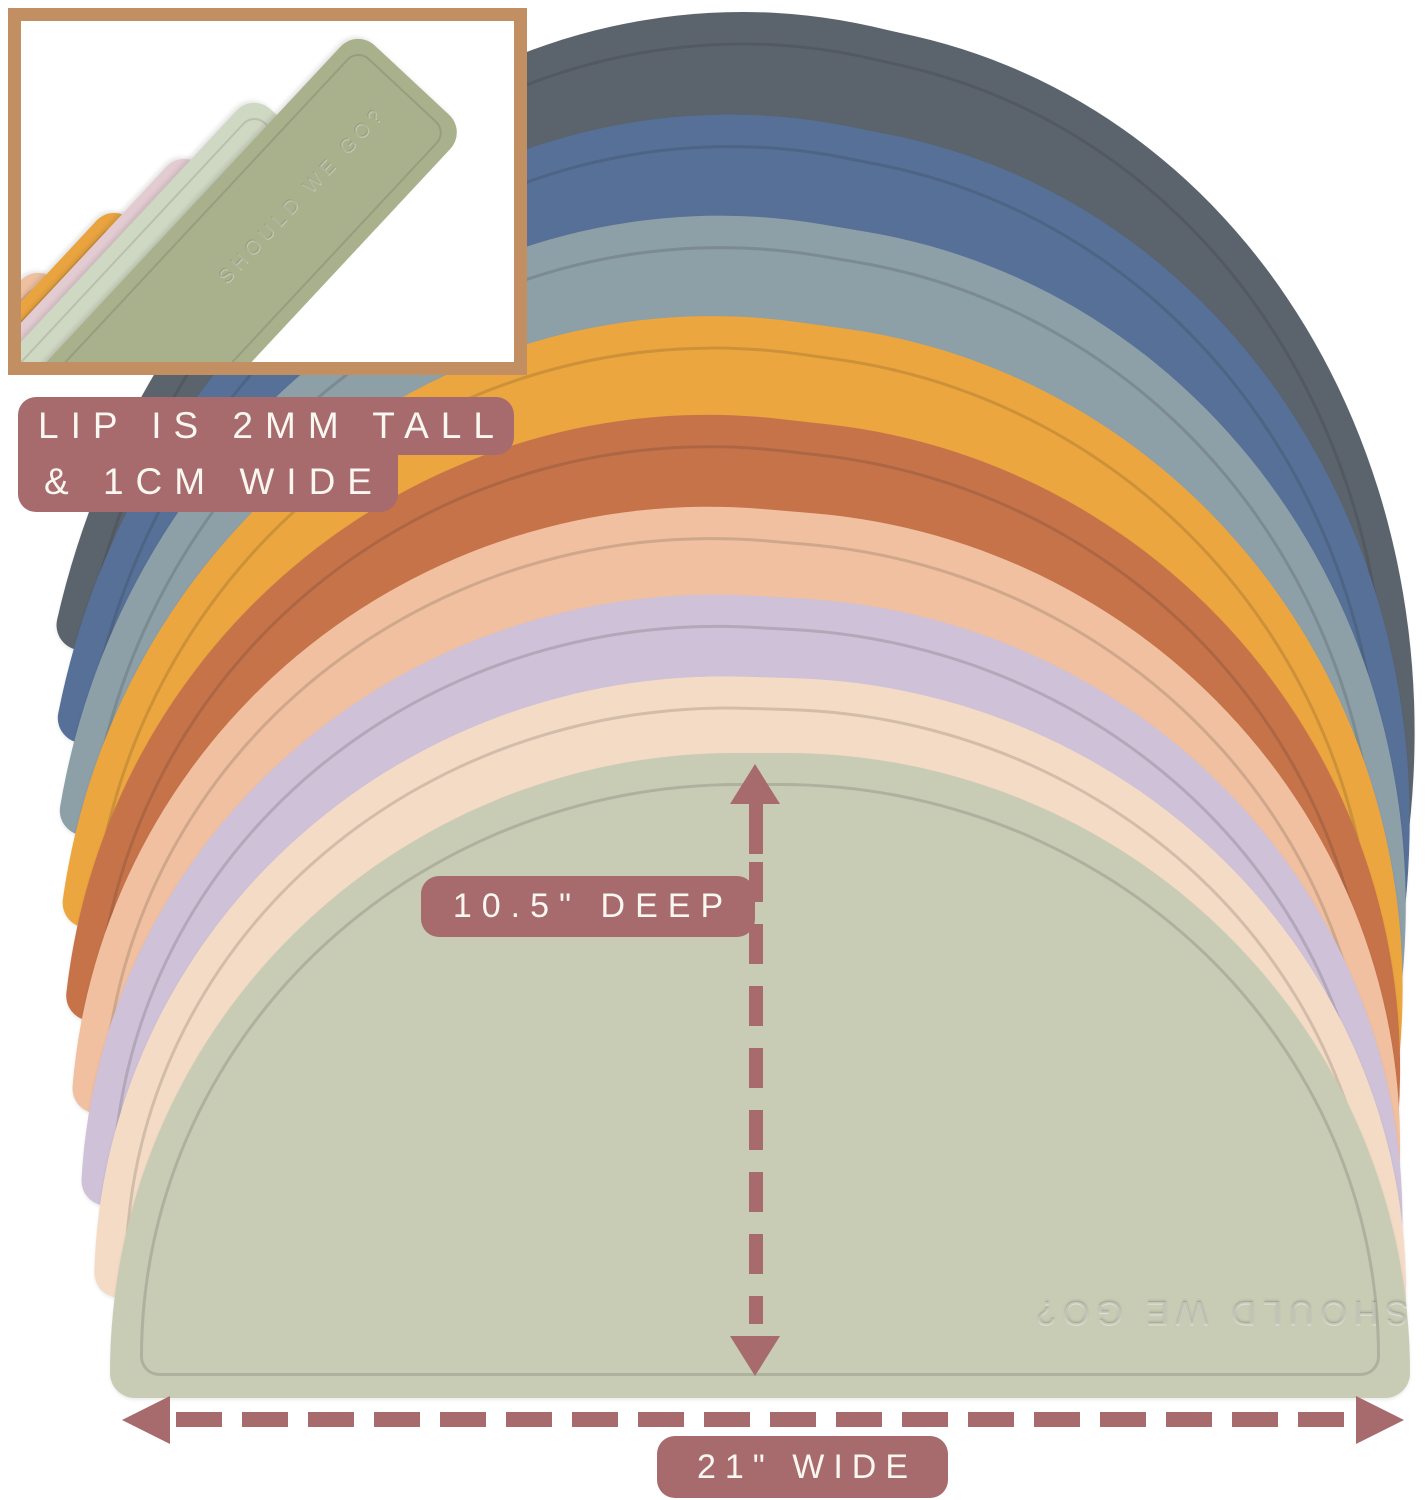  I want to click on width-dimension-label: 21" WIDE, so click(802, 1467).